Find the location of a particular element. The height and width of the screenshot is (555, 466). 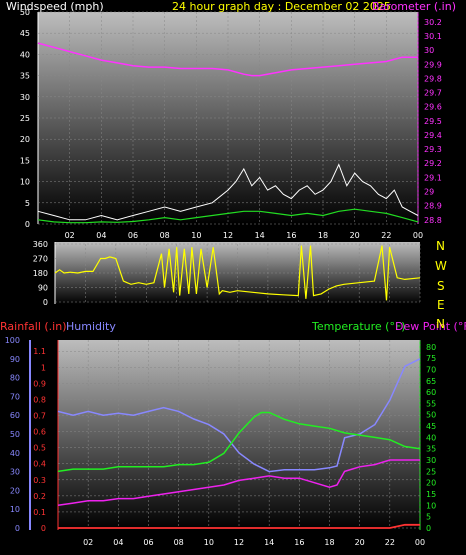

windspeed-label: Windspeed (mph) is located at coordinates (55, 6).